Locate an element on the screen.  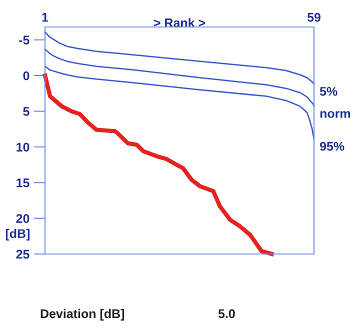
y-tick-label: 25 is located at coordinates (23, 254).